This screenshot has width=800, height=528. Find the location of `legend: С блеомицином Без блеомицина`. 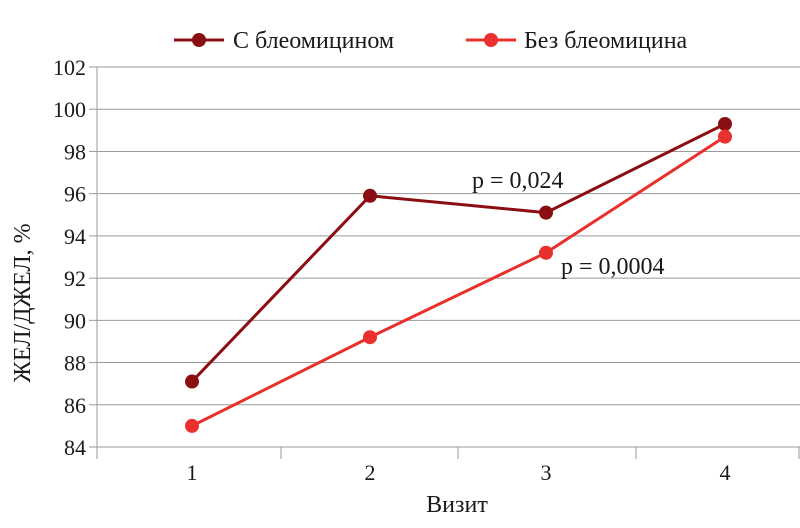

legend: С блеомицином Без блеомицина is located at coordinates (431, 41).